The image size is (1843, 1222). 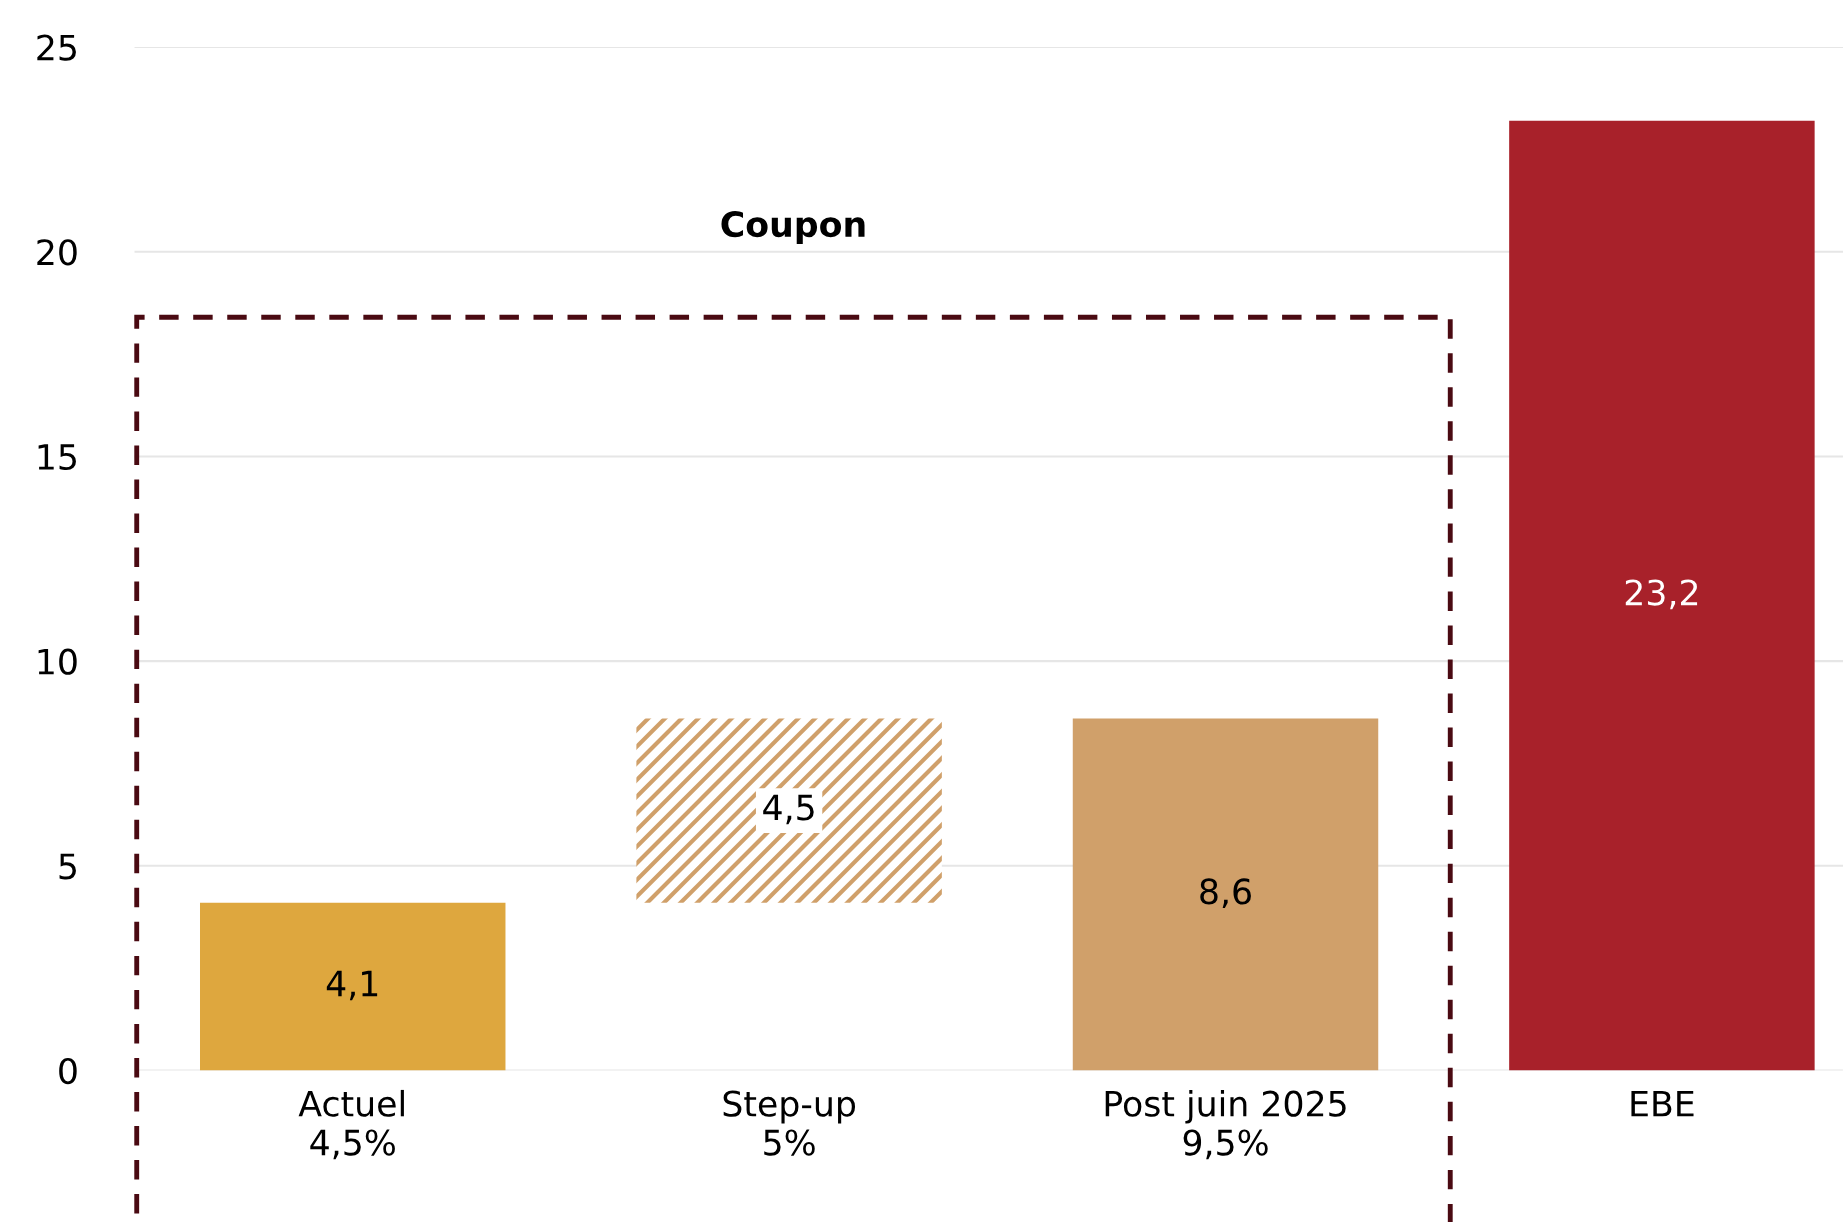 What do you see at coordinates (67, 866) in the screenshot?
I see `y-tick-label: 5` at bounding box center [67, 866].